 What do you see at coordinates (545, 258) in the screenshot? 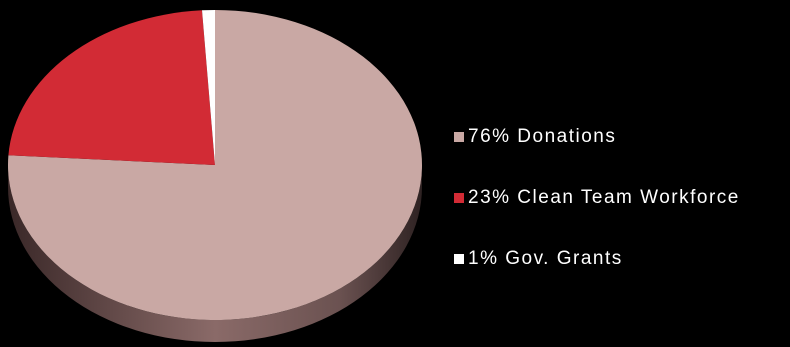
I see `legend-label-gov-grants: 1% Gov. Grants` at bounding box center [545, 258].